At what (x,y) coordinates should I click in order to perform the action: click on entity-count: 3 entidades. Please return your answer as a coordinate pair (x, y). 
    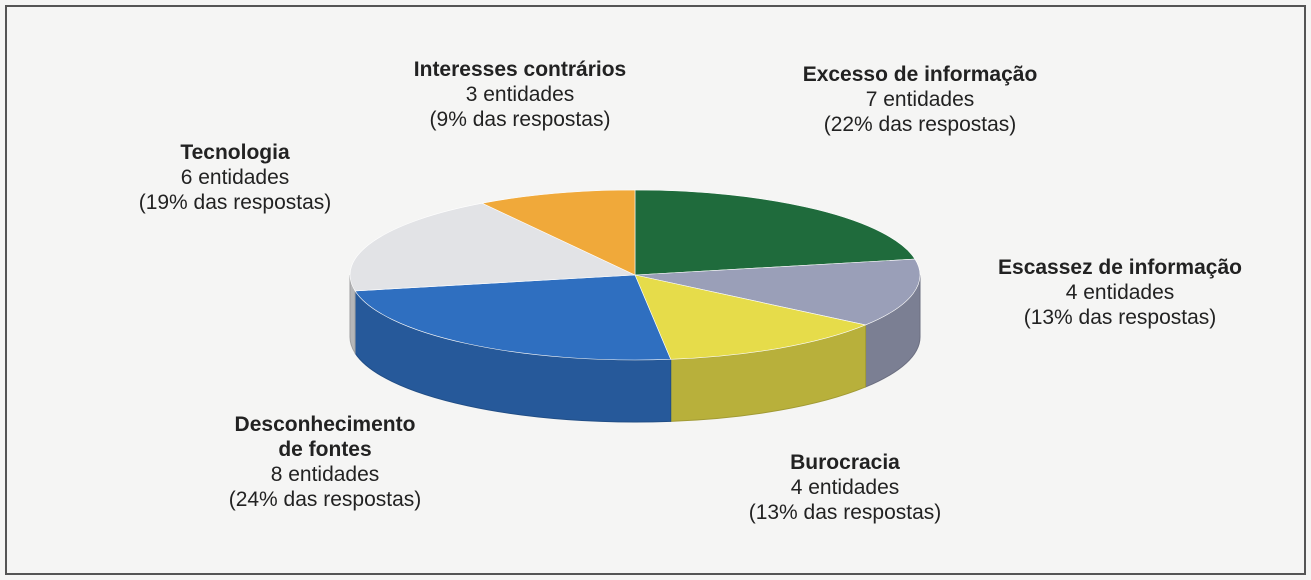
    Looking at the image, I should click on (520, 94).